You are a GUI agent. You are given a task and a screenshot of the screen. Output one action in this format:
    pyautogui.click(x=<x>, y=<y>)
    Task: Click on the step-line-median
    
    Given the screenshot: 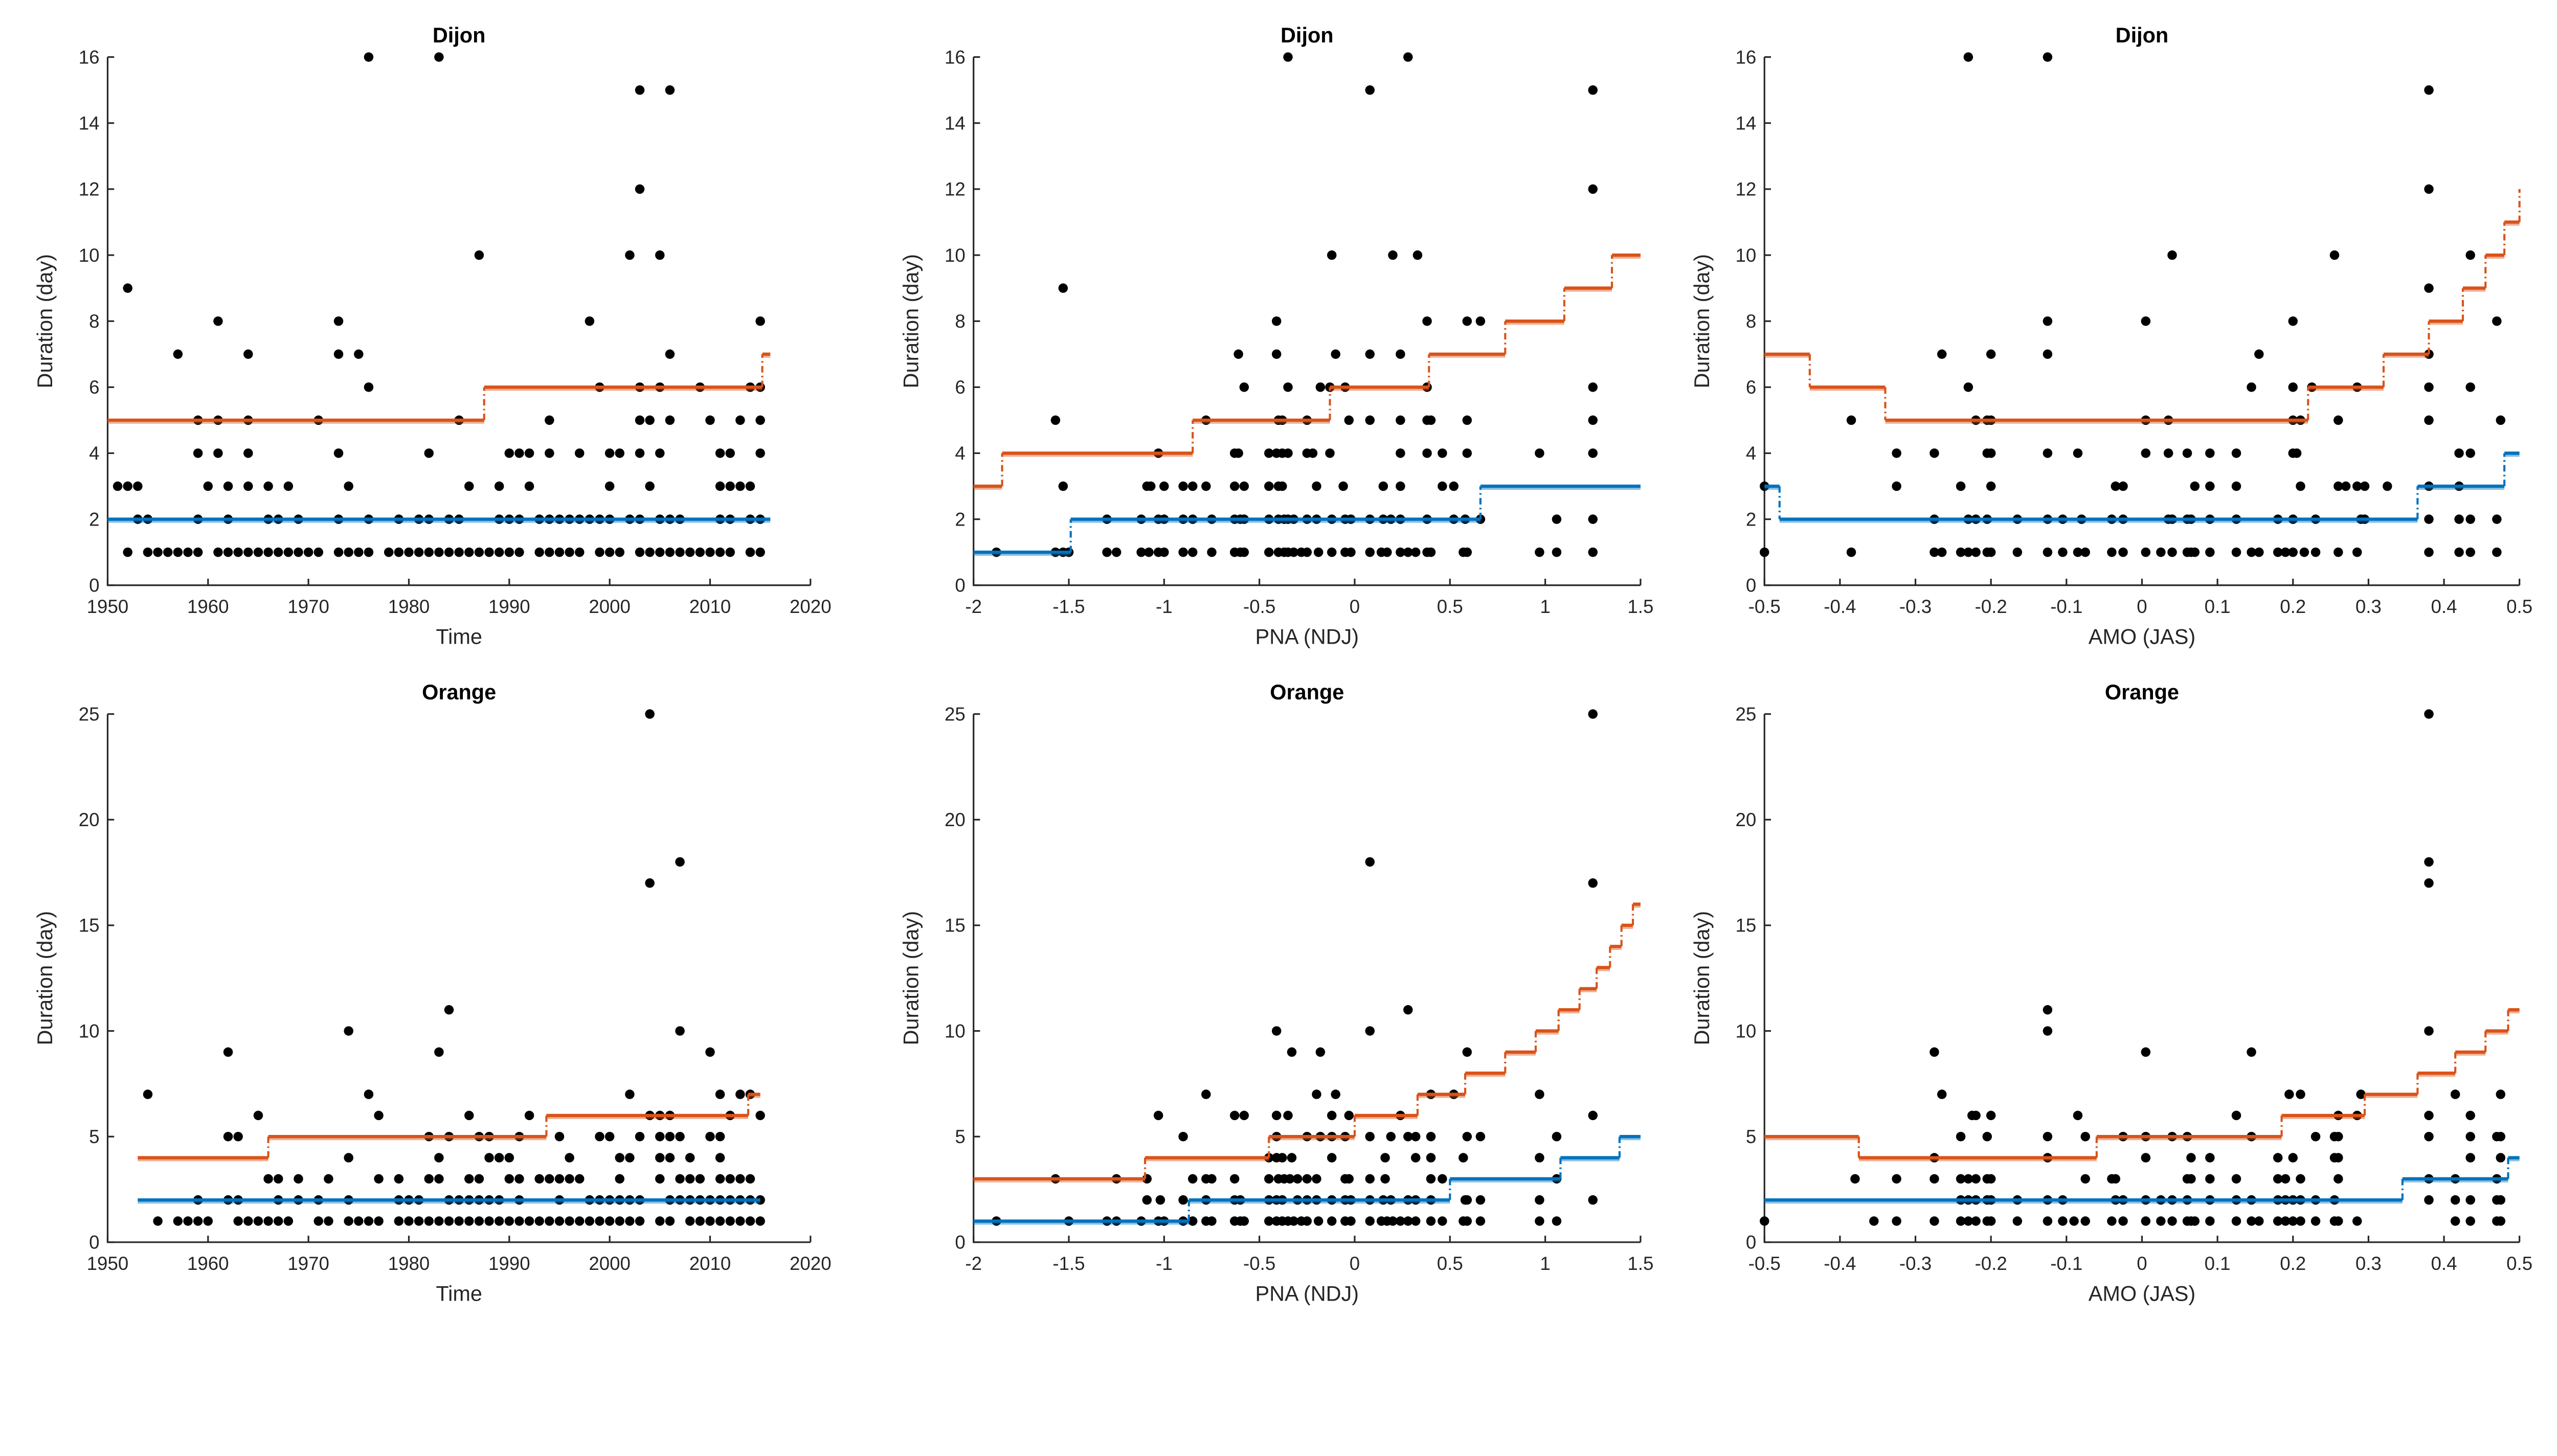 What is the action you would take?
    pyautogui.click(x=1307, y=520)
    